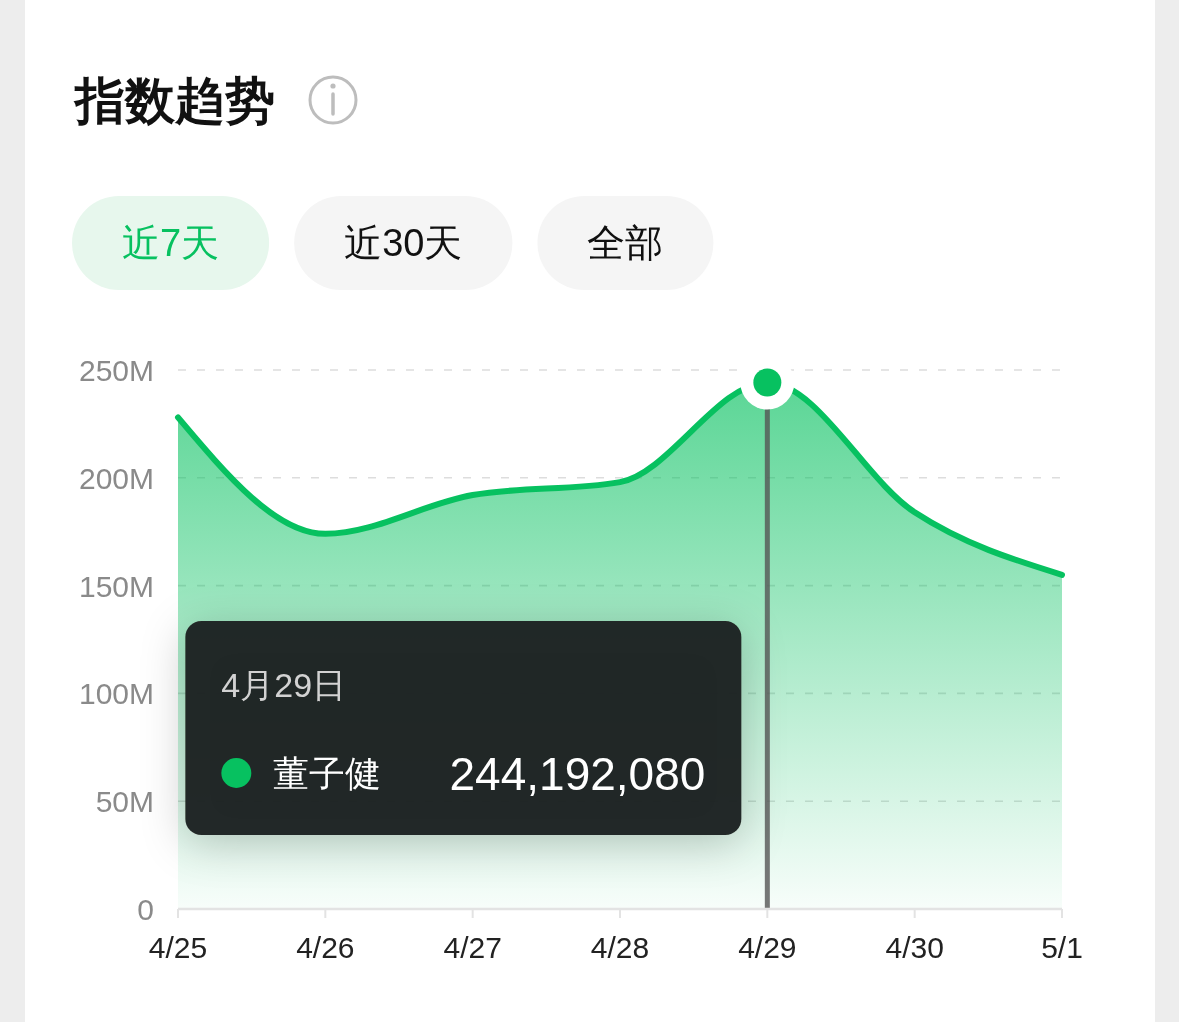  I want to click on y-tick-label: 200M, so click(116, 478).